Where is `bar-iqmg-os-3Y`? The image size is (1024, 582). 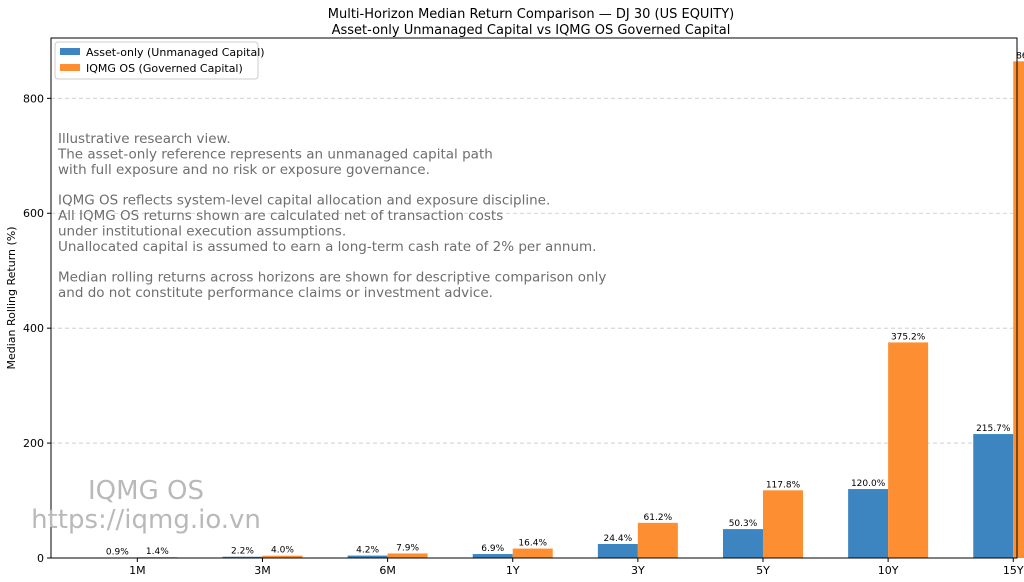
bar-iqmg-os-3Y is located at coordinates (657, 540).